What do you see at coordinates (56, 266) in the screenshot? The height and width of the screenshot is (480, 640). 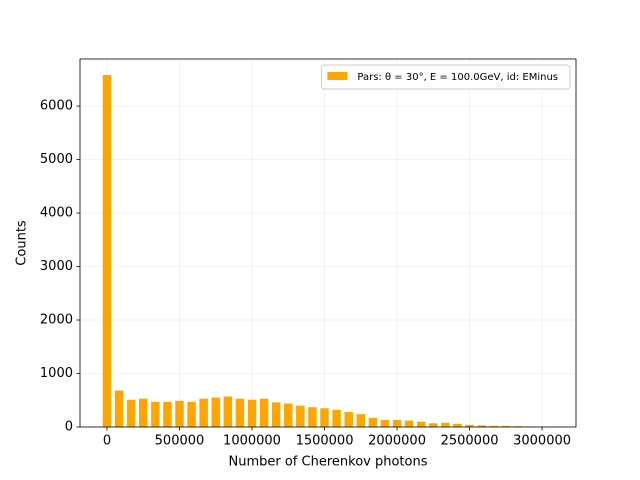 I see `y-tick-label: 3000` at bounding box center [56, 266].